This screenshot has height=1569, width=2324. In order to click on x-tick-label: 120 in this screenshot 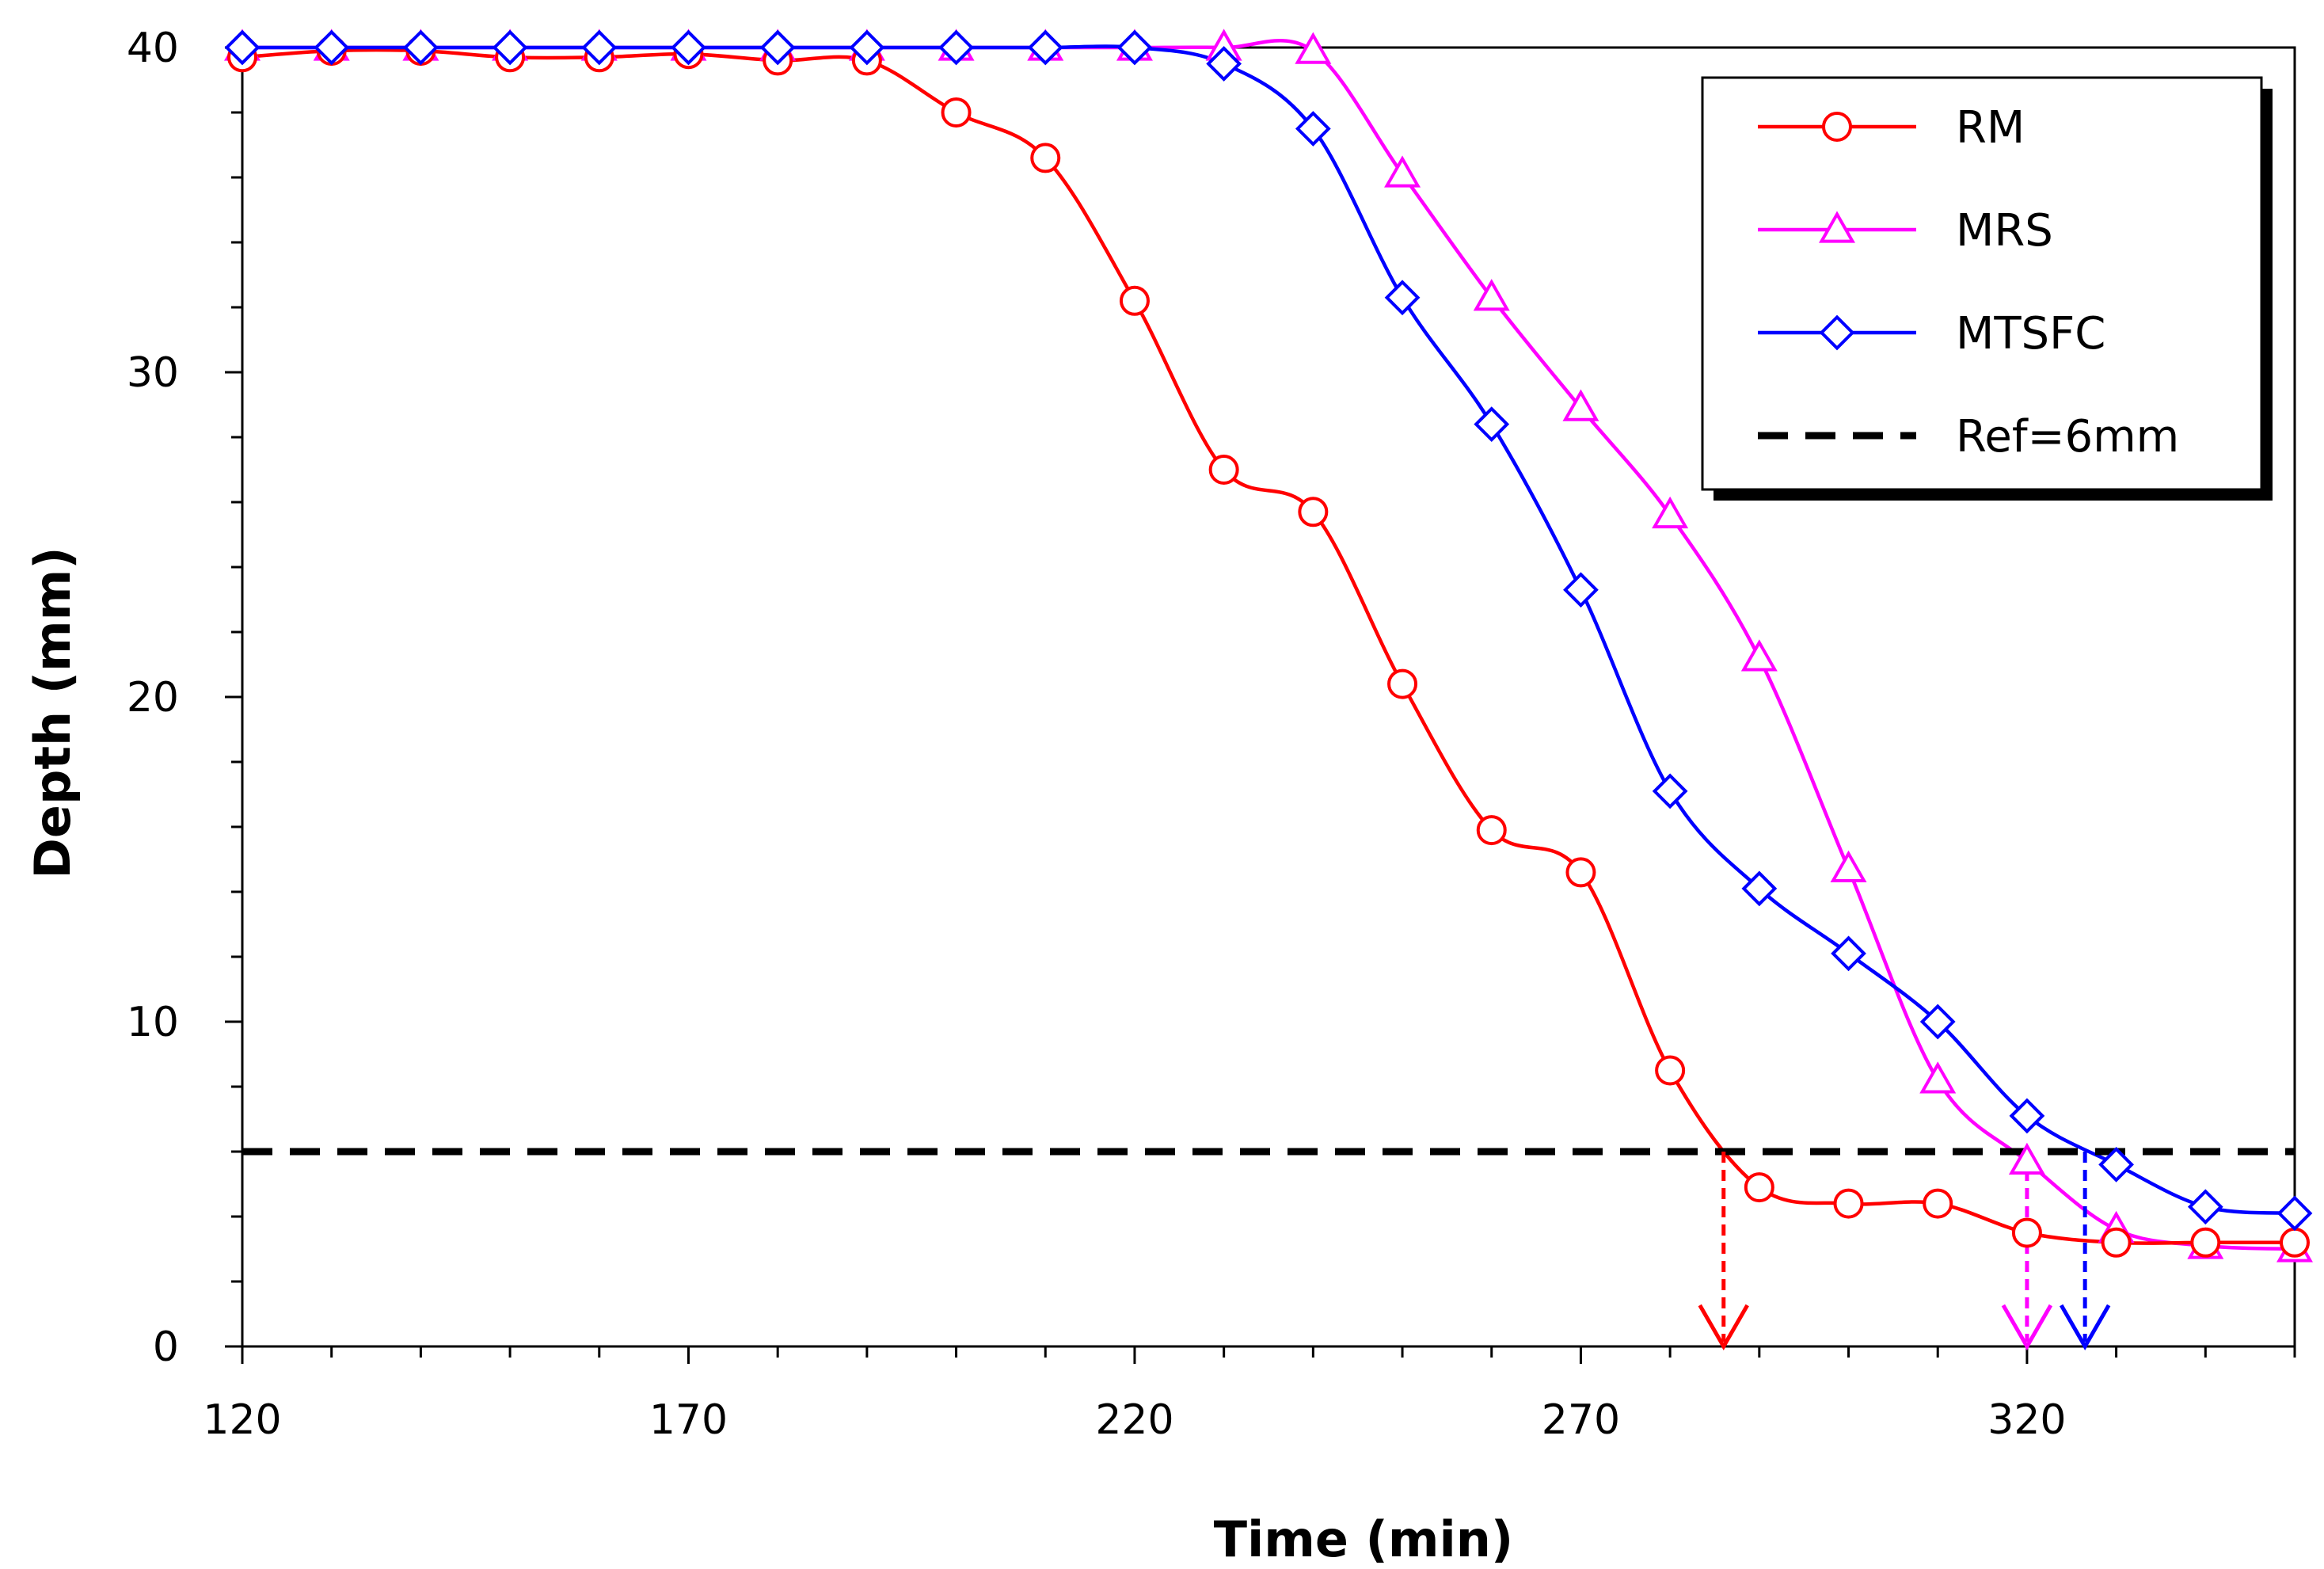, I will do `click(242, 1420)`.